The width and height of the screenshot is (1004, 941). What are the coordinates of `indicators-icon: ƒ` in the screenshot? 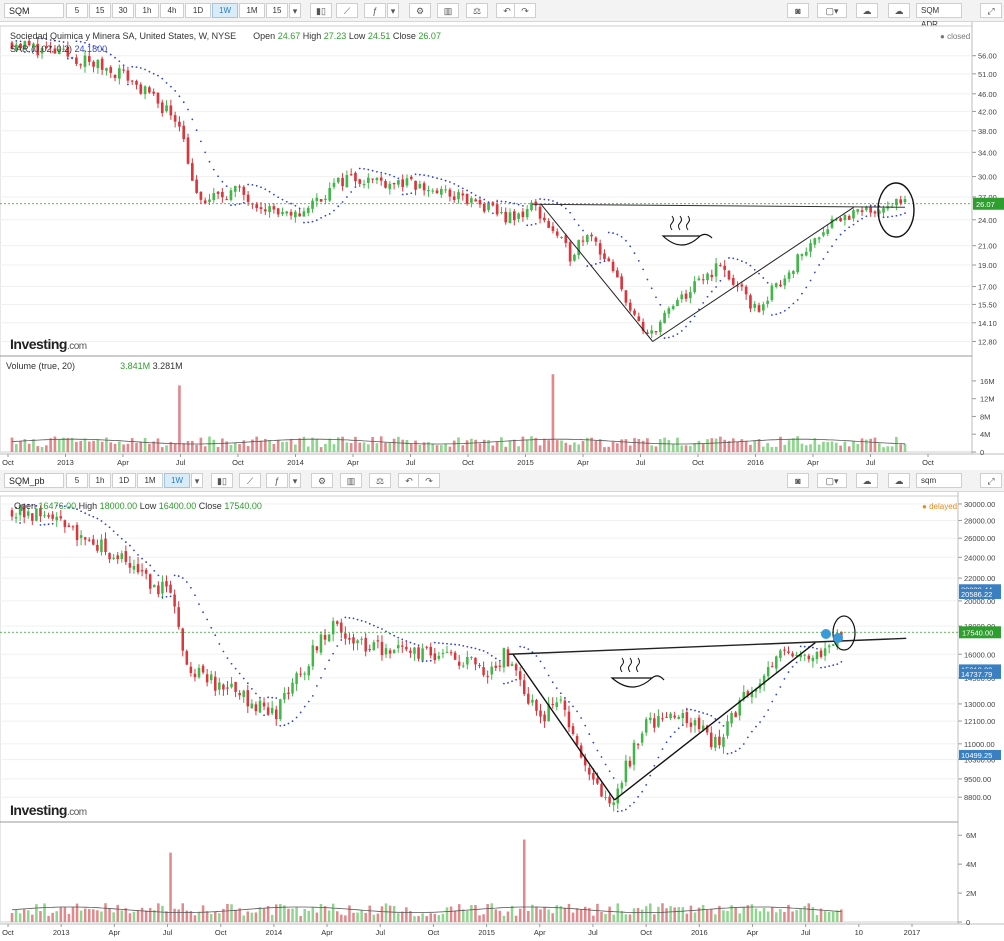 It's located at (375, 10).